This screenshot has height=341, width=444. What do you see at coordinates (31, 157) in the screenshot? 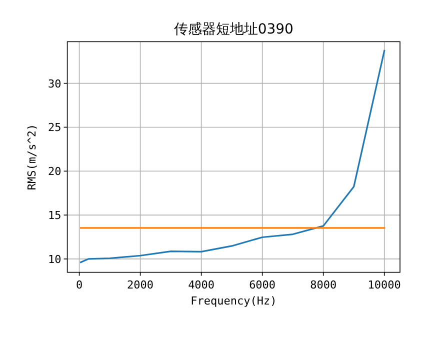
I see `y-axis-title: RMS(m/s^2)` at bounding box center [31, 157].